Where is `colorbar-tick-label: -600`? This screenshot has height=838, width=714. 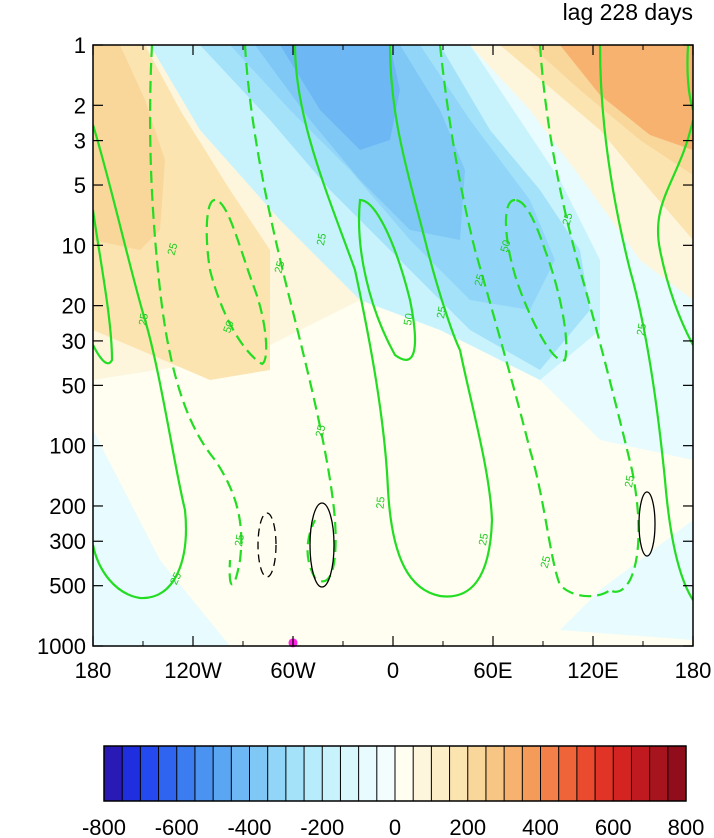 colorbar-tick-label: -600 is located at coordinates (177, 826).